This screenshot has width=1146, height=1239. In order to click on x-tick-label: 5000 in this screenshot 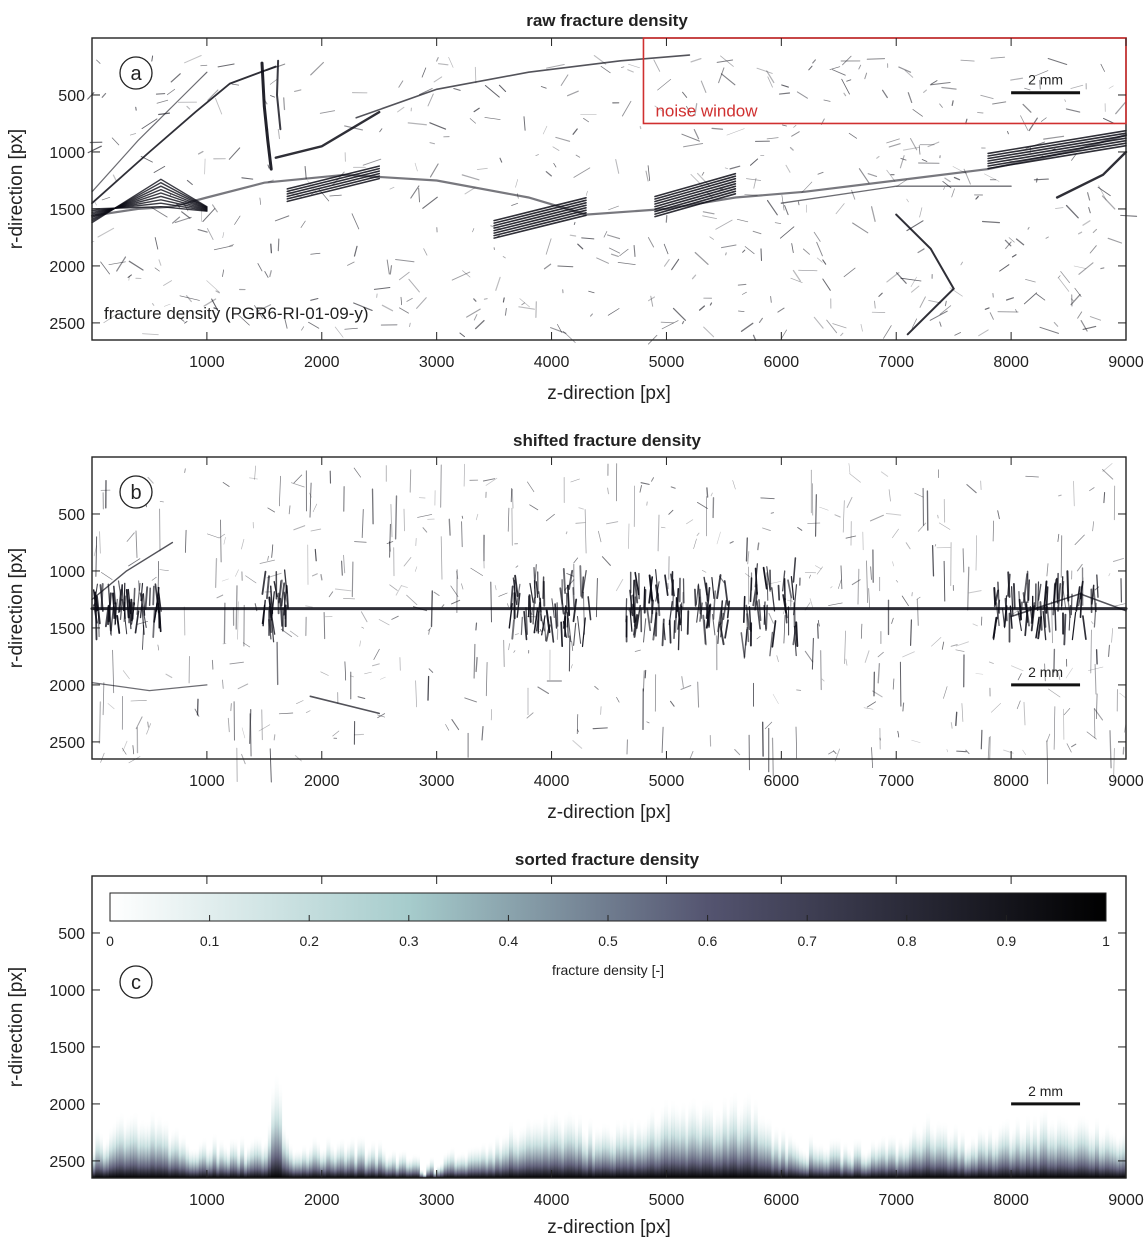, I will do `click(667, 362)`.